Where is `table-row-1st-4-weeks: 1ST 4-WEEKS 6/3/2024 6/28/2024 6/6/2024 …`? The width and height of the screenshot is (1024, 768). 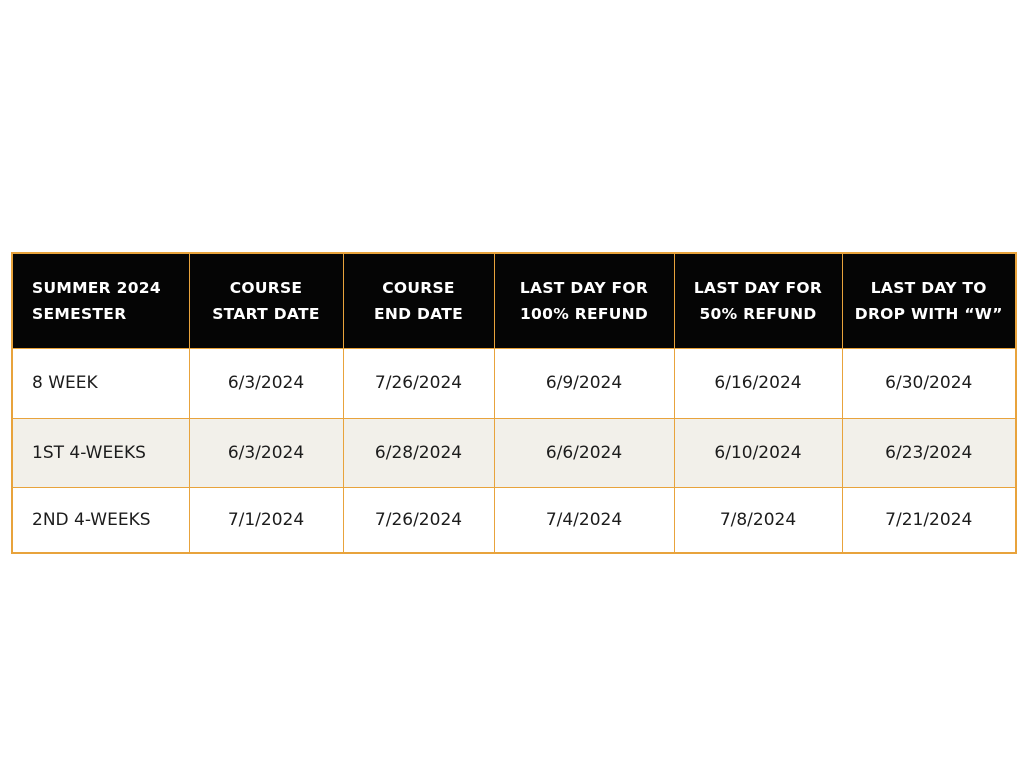 table-row-1st-4-weeks: 1ST 4-WEEKS 6/3/2024 6/28/2024 6/6/2024 … is located at coordinates (514, 452).